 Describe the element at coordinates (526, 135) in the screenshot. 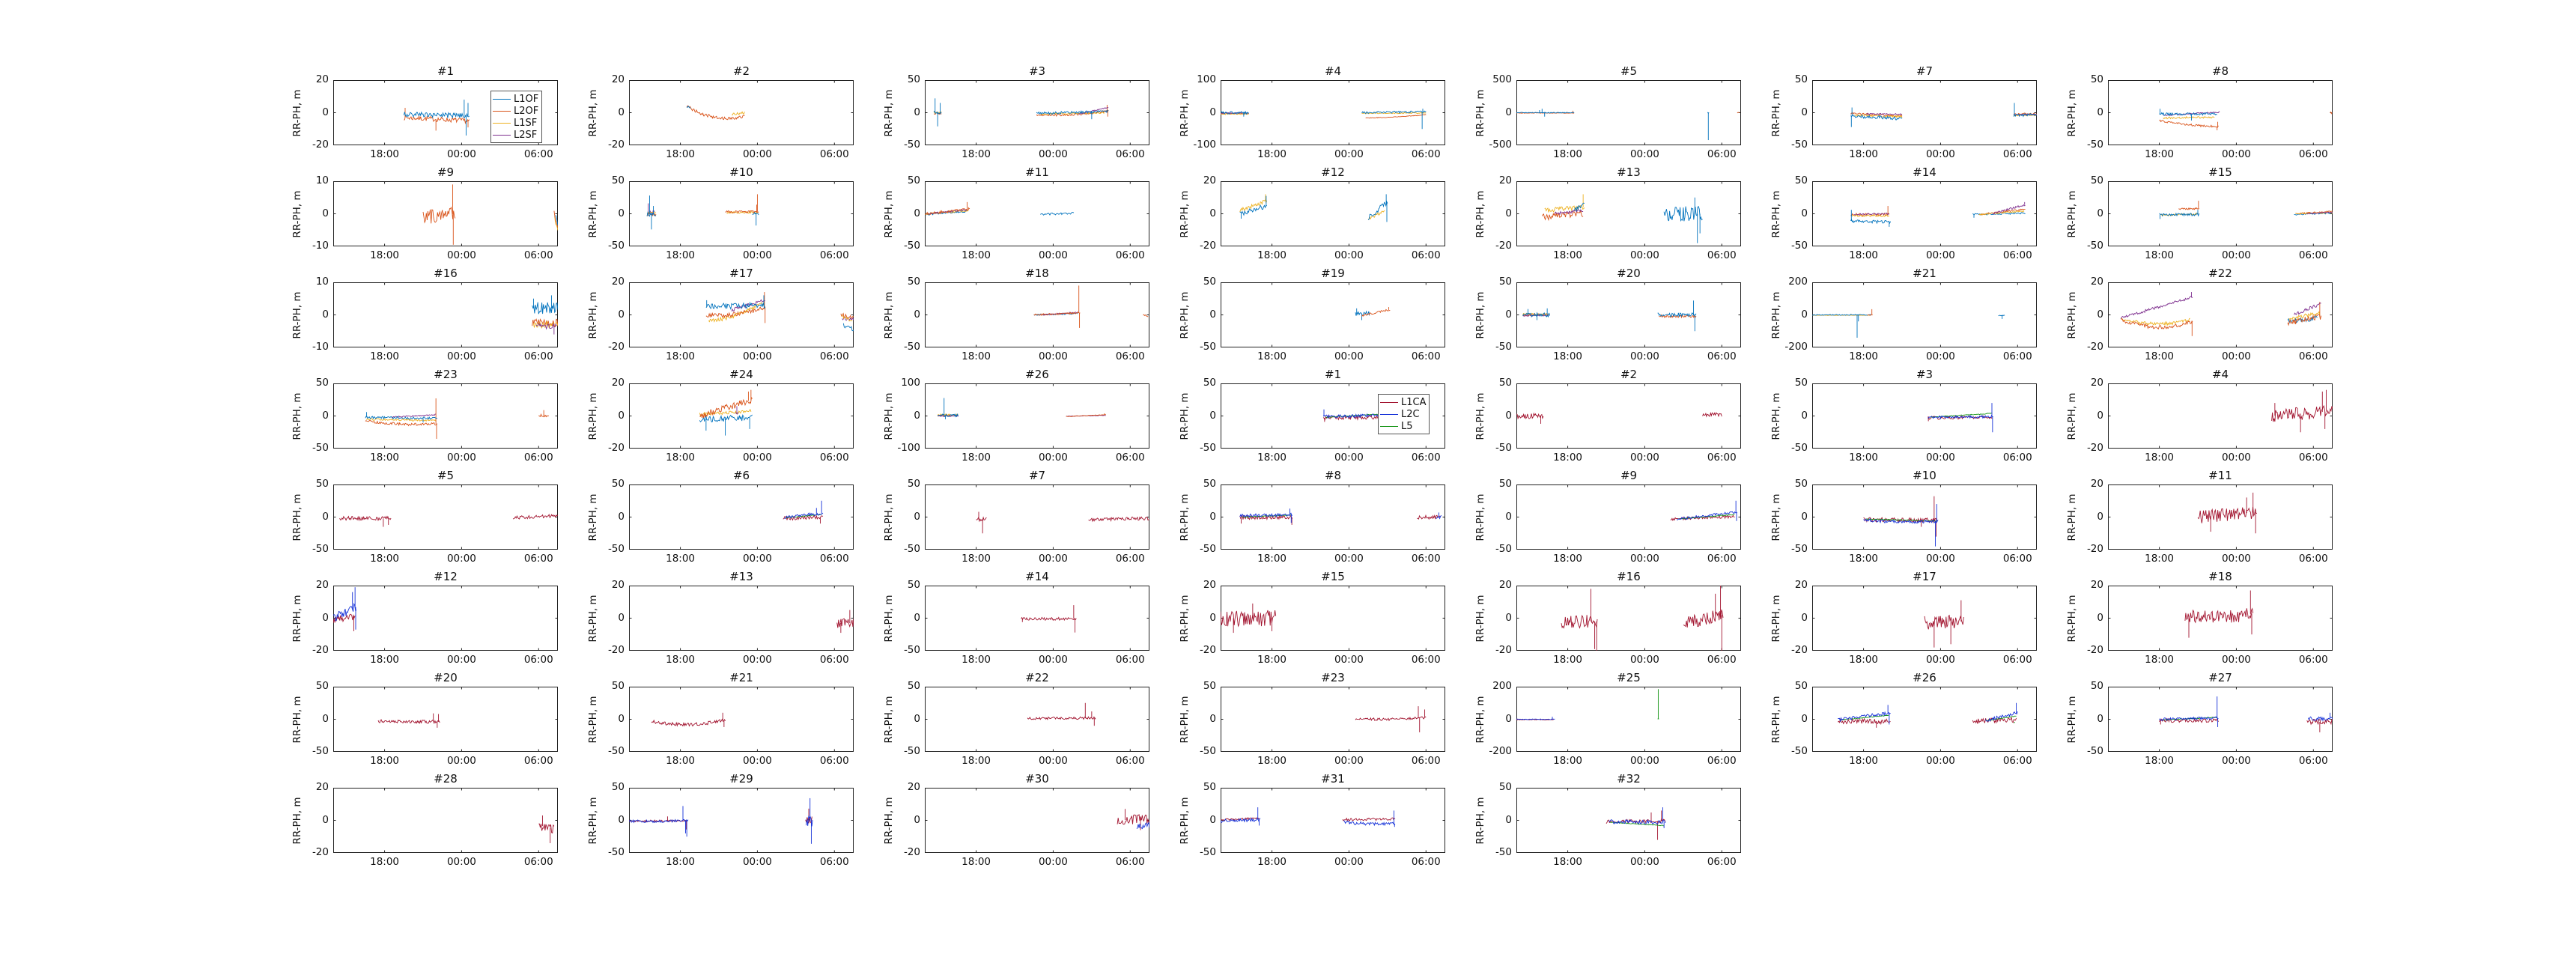

I see `legend-label: L2SF` at that location.